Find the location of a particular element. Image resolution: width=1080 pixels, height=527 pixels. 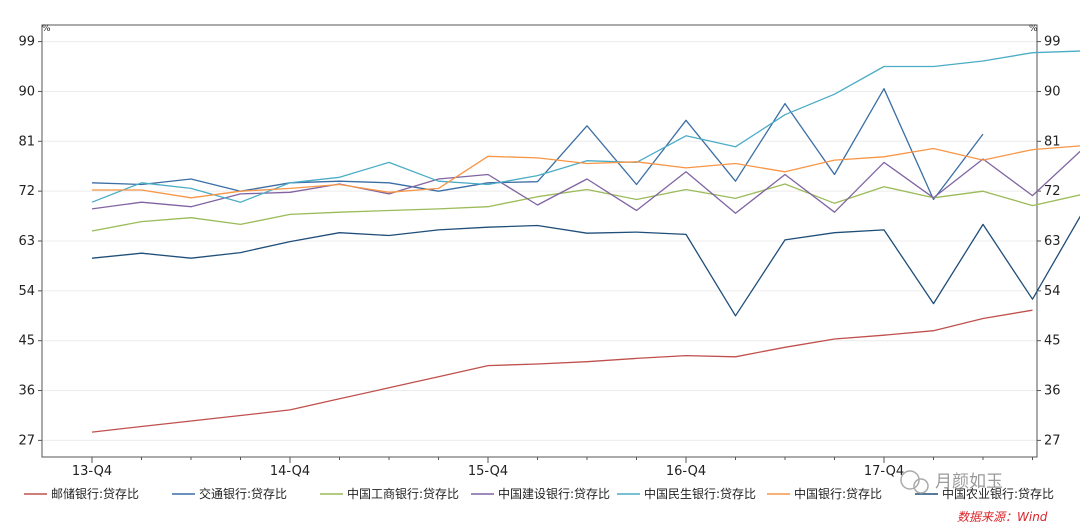

legend-label: 中国银行:贷存比 is located at coordinates (838, 493).